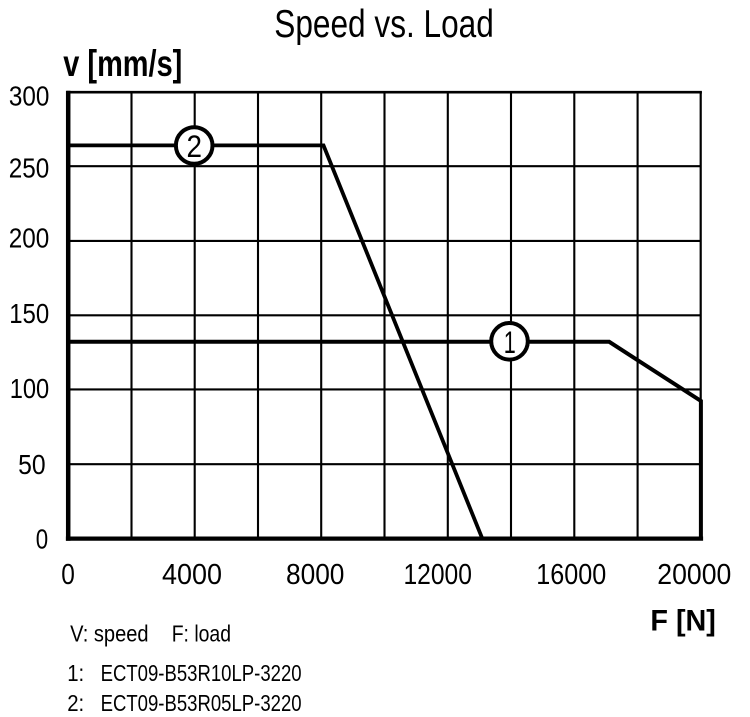 This screenshot has height=717, width=750. What do you see at coordinates (201, 634) in the screenshot?
I see `svg-text: F: load` at bounding box center [201, 634].